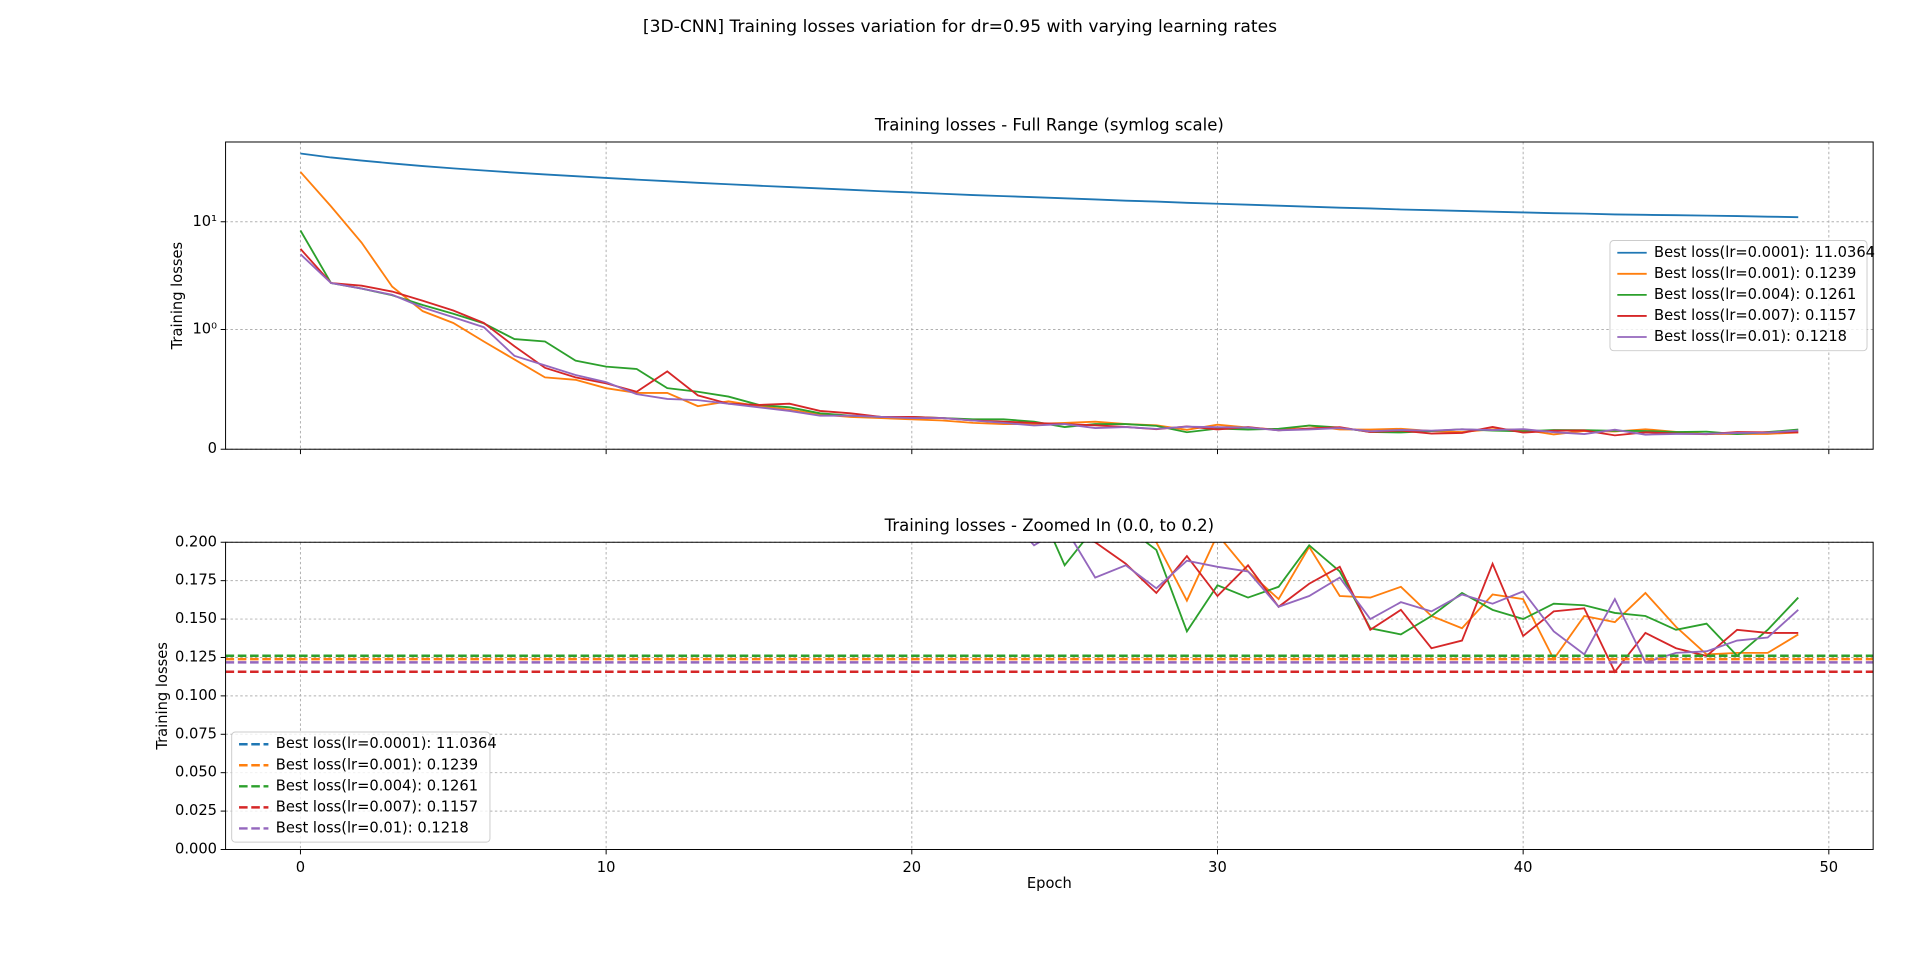  What do you see at coordinates (196, 656) in the screenshot?
I see `y-tick-label: 0.125` at bounding box center [196, 656].